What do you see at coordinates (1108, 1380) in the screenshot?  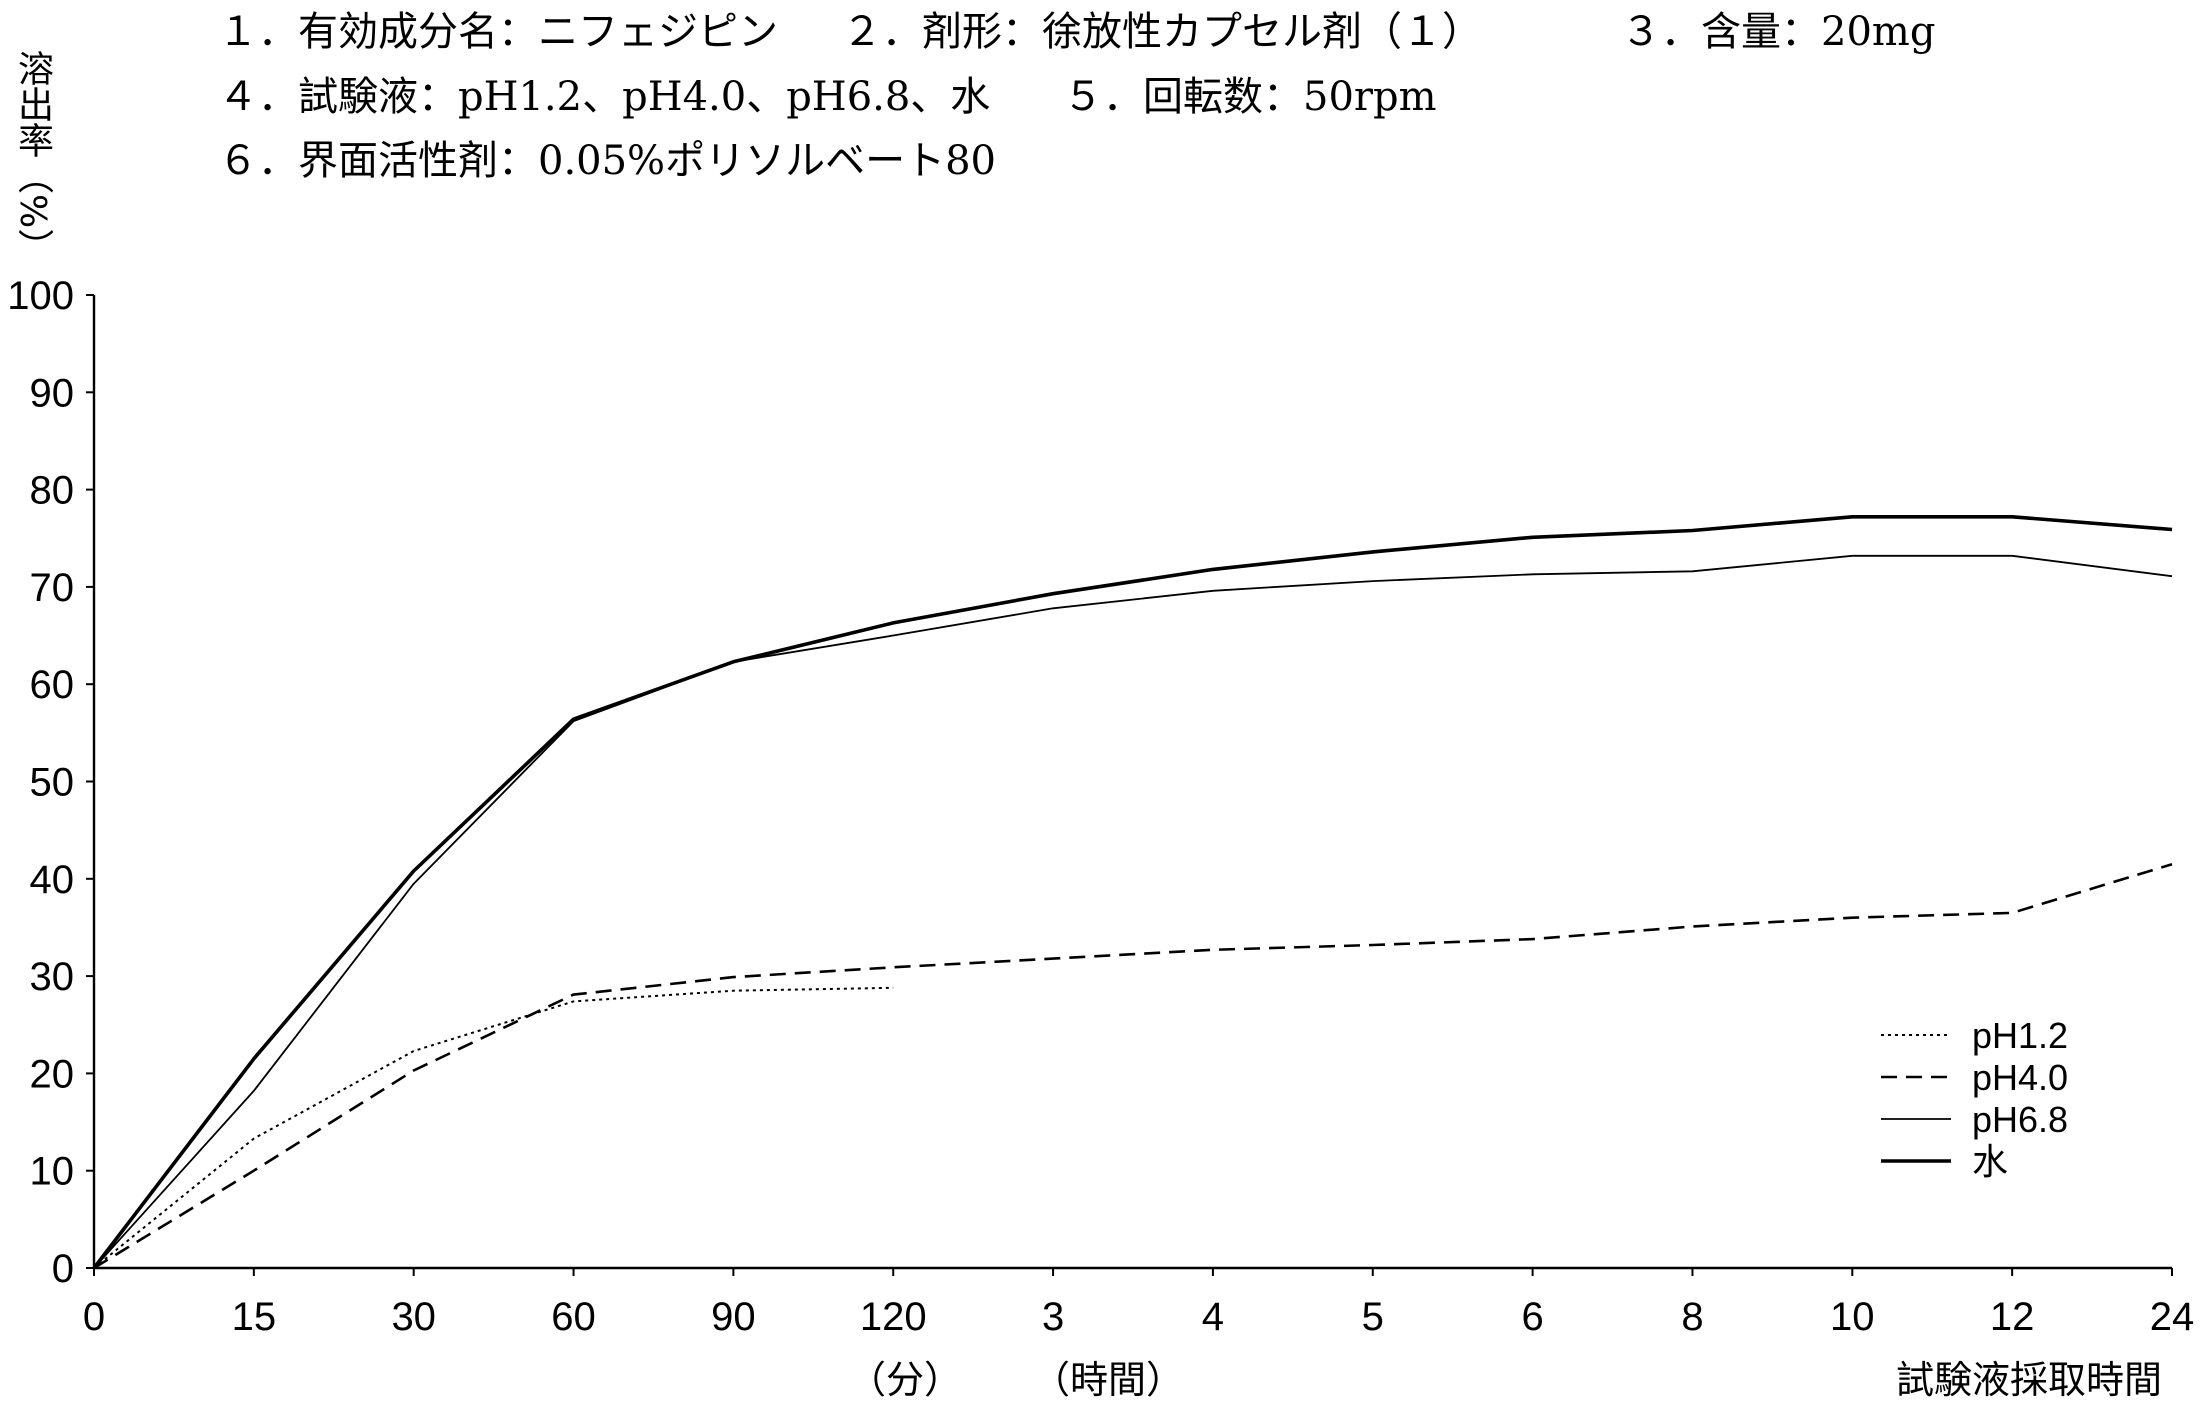 I see `x-unit-hours-label: （時間）` at bounding box center [1108, 1380].